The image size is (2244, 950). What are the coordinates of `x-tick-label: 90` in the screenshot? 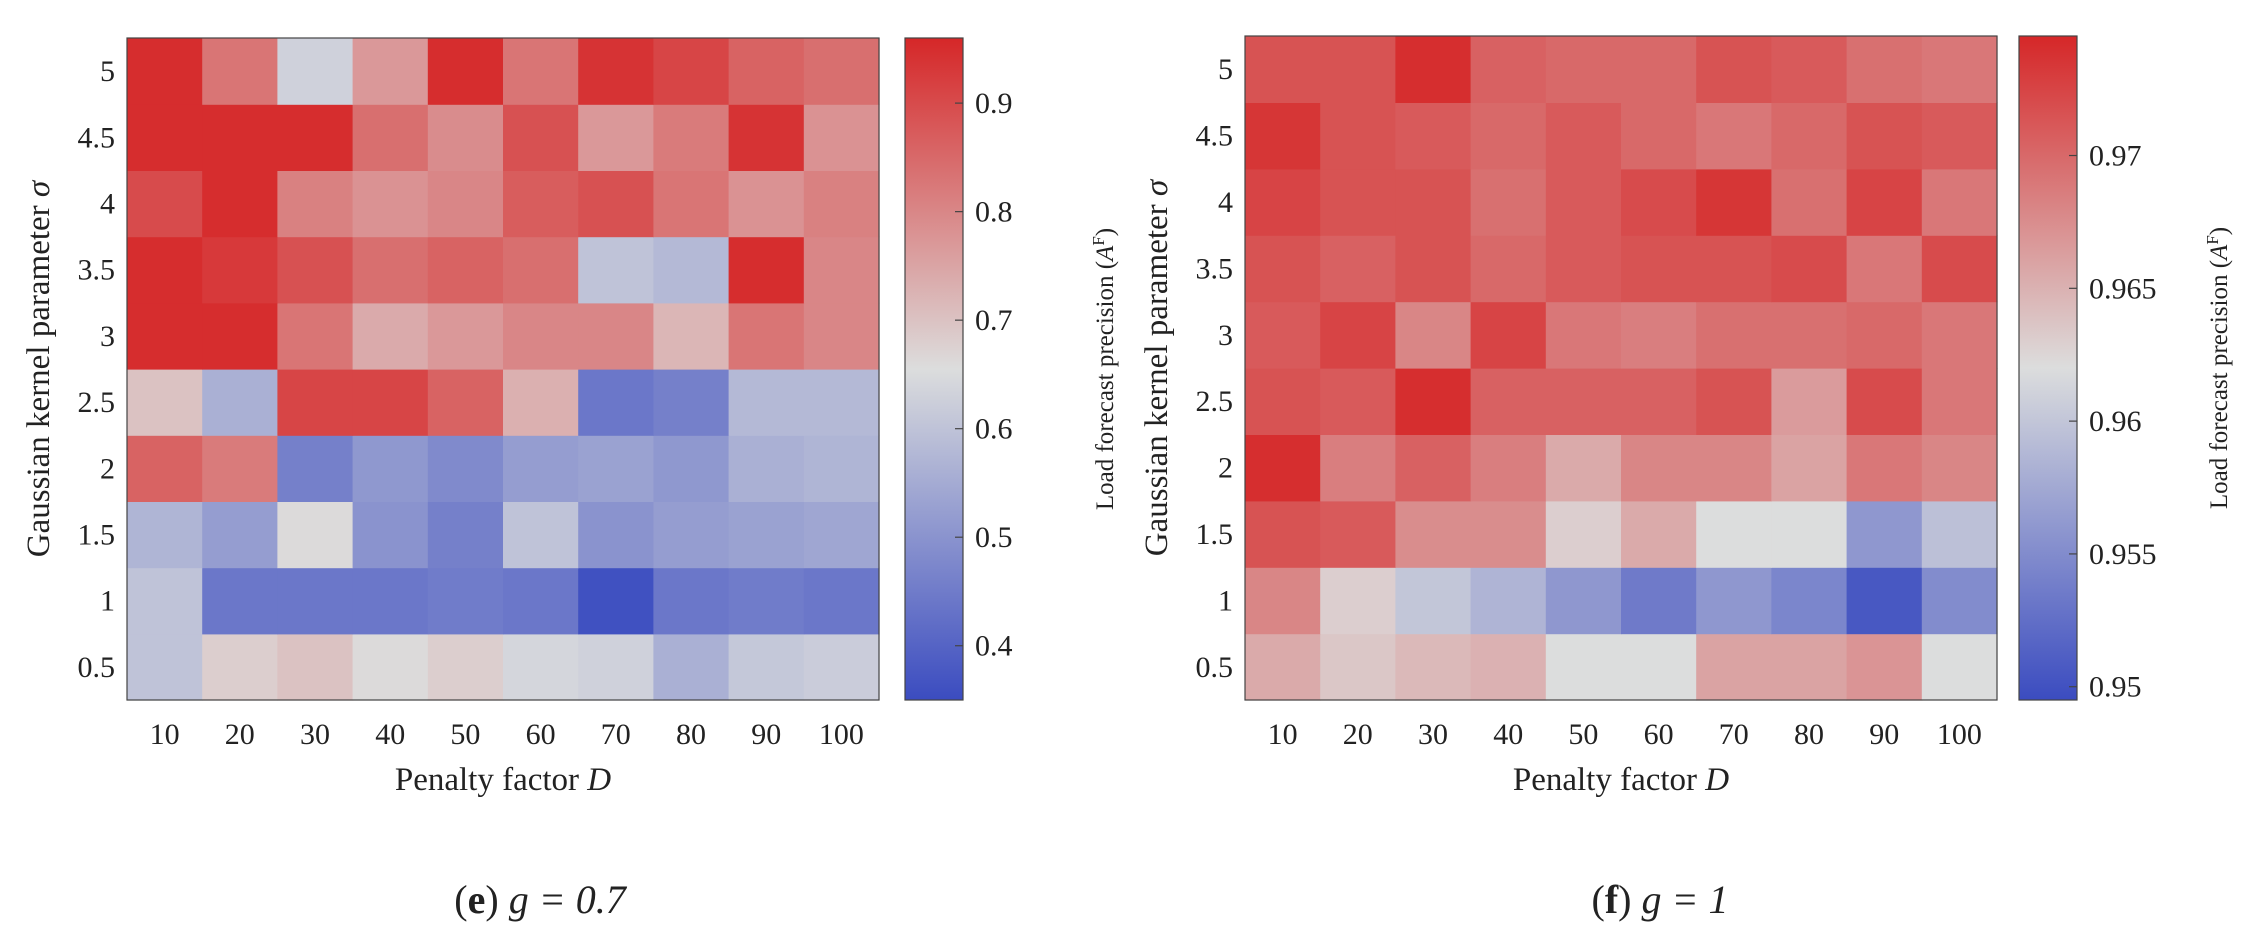 It's located at (766, 734).